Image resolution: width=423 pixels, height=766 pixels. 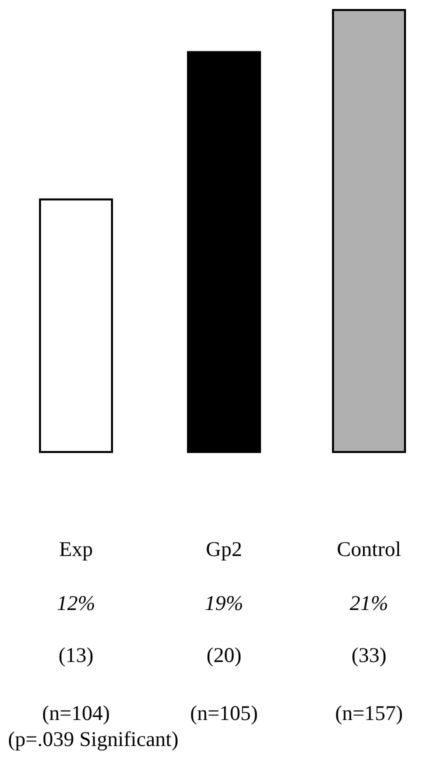 I want to click on x-tick-label: Exp, so click(x=76, y=549).